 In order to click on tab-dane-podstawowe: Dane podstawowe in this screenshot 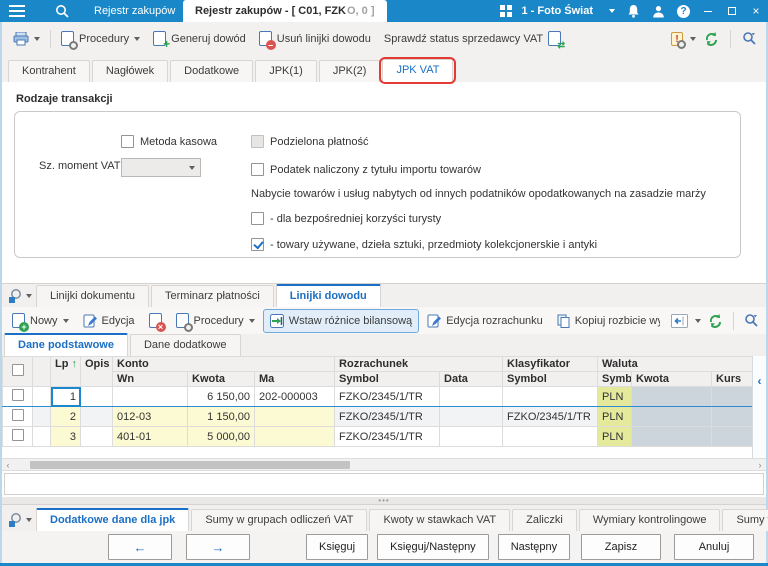, I will do `click(66, 344)`.